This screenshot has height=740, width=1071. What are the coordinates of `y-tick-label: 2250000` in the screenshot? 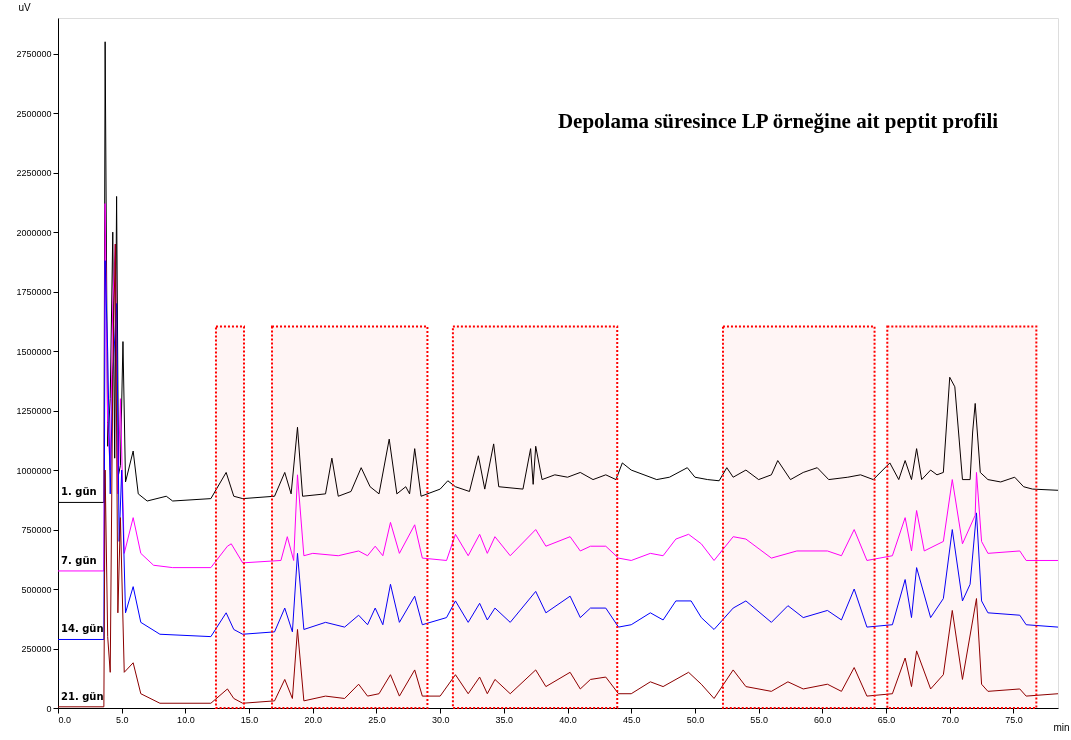 It's located at (34, 173).